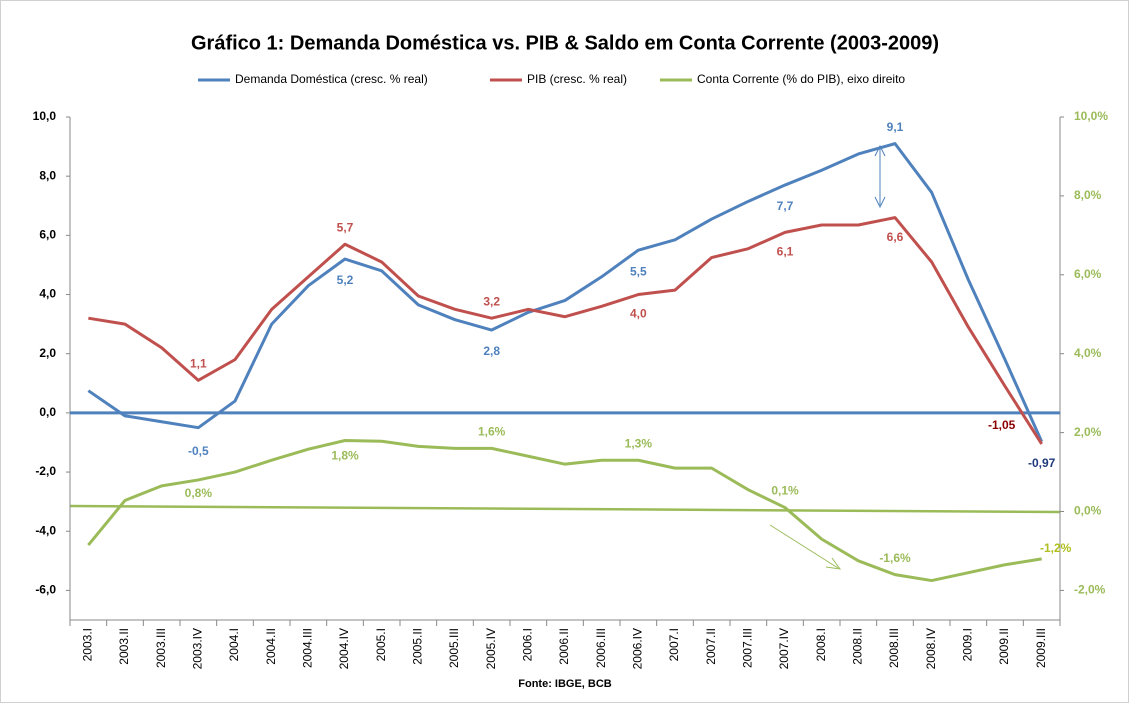 The width and height of the screenshot is (1130, 704). What do you see at coordinates (198, 451) in the screenshot?
I see `data-label: -0,5` at bounding box center [198, 451].